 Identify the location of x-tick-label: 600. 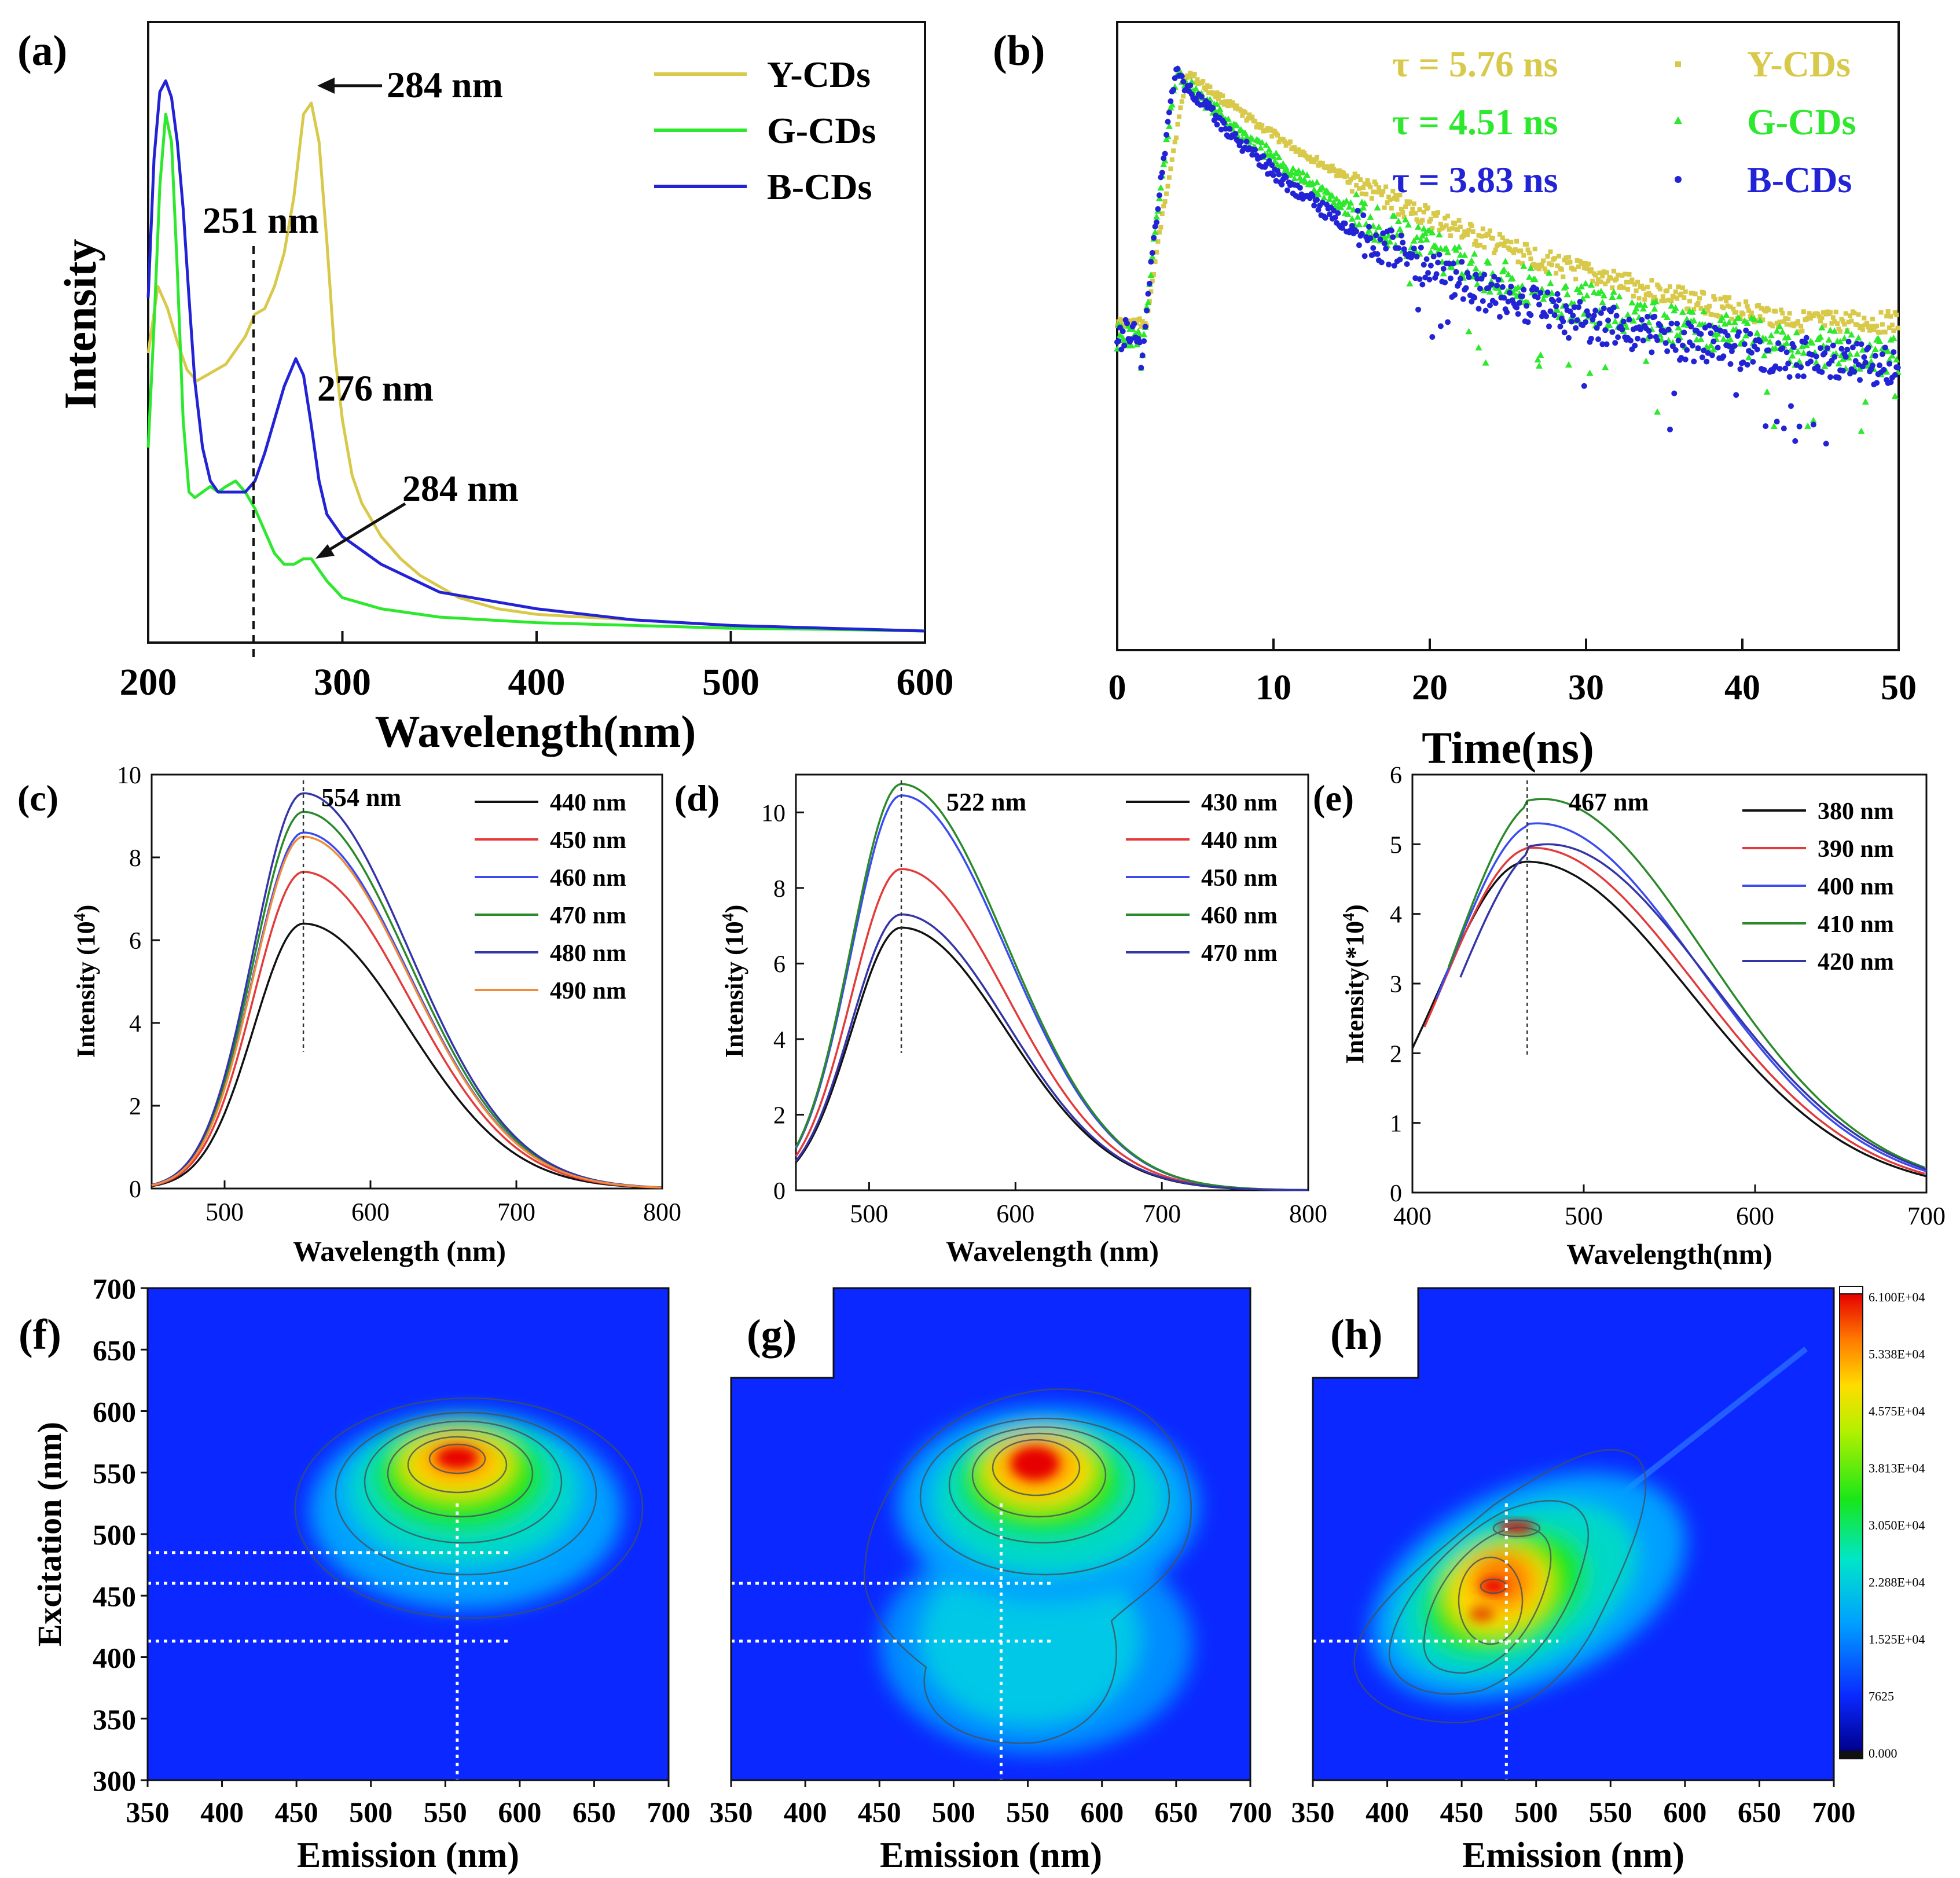
(519, 1812).